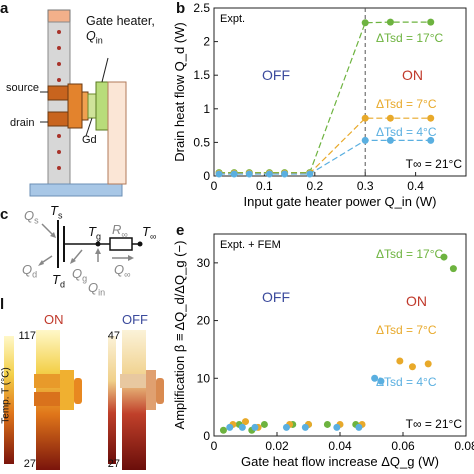 This screenshot has height=474, width=474. What do you see at coordinates (204, 321) in the screenshot?
I see `y-tick-label: 20` at bounding box center [204, 321].